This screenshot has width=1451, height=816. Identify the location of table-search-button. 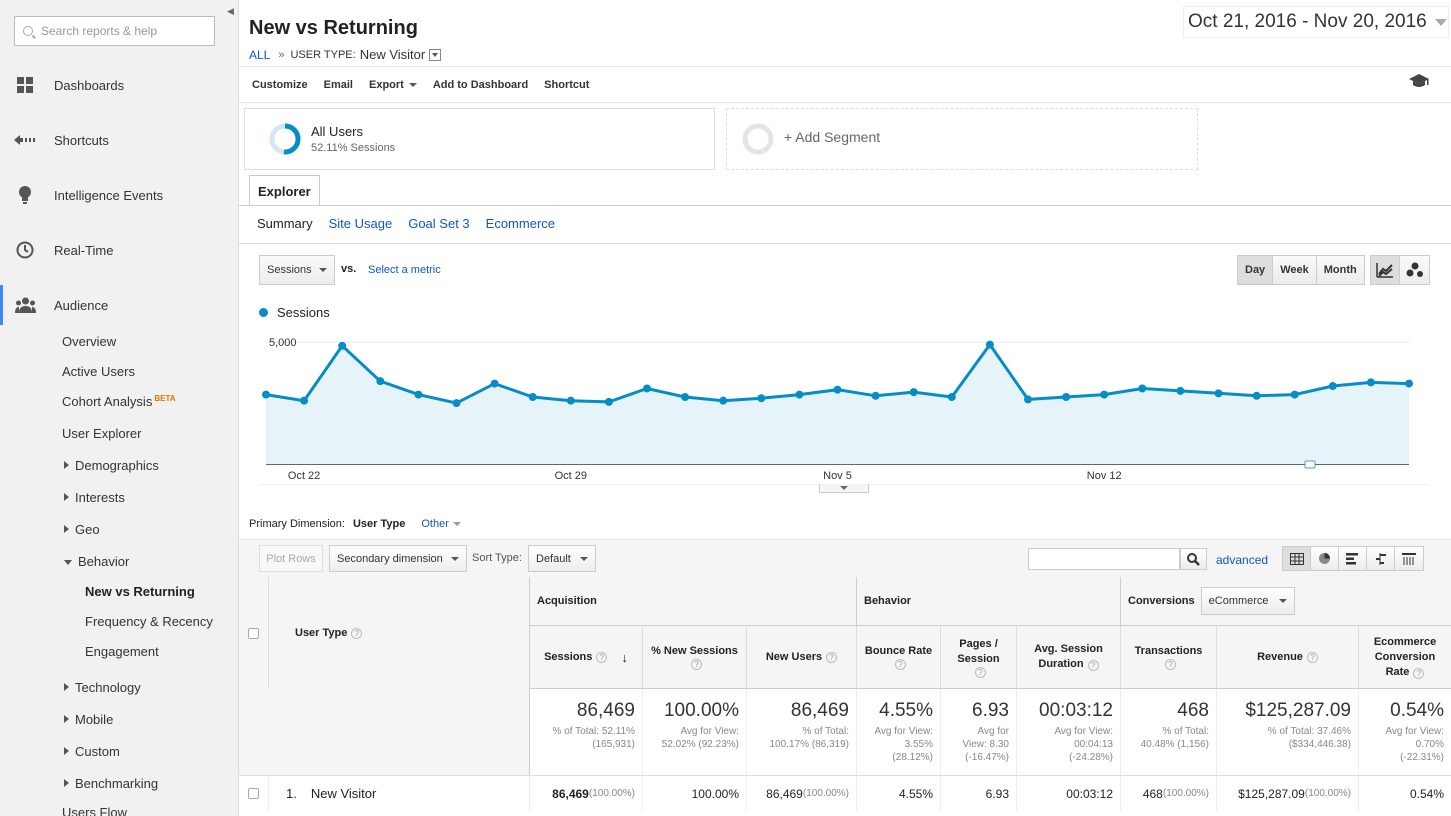
(1193, 559).